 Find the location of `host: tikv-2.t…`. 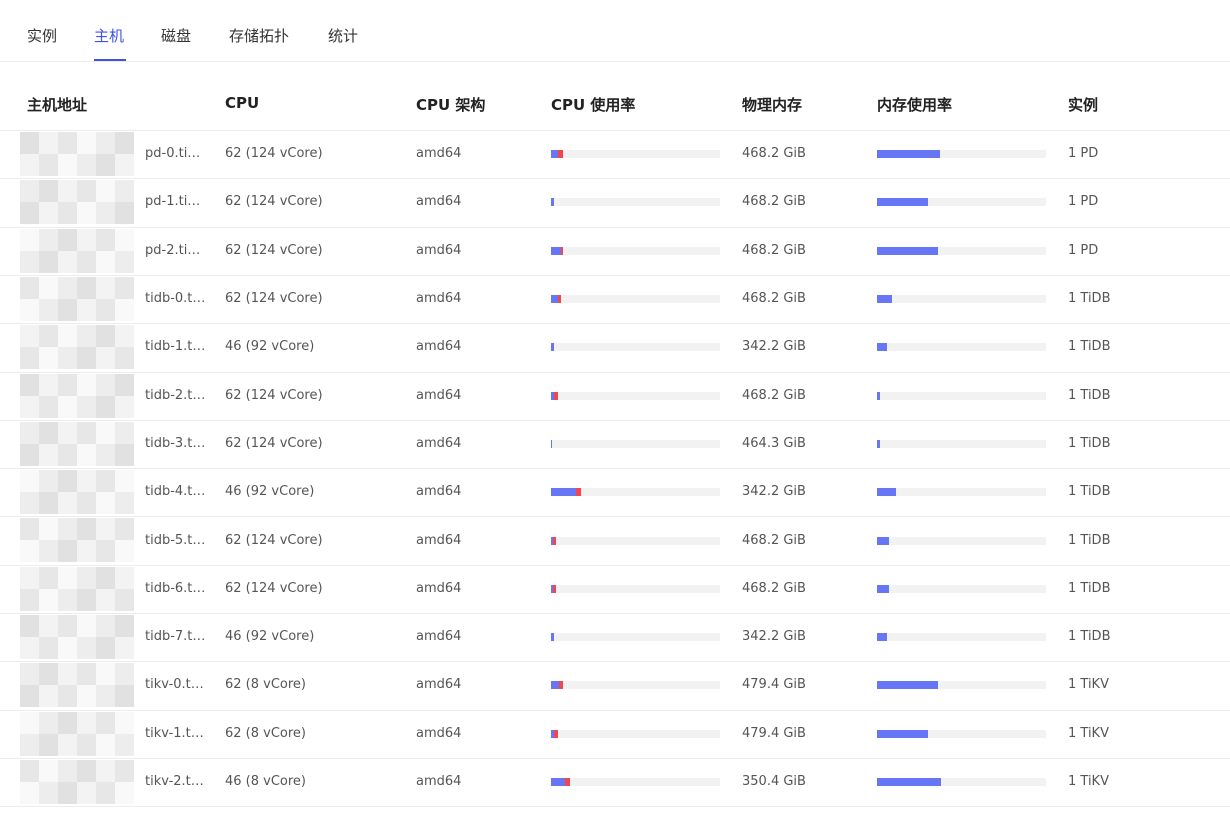

host: tikv-2.t… is located at coordinates (174, 782).